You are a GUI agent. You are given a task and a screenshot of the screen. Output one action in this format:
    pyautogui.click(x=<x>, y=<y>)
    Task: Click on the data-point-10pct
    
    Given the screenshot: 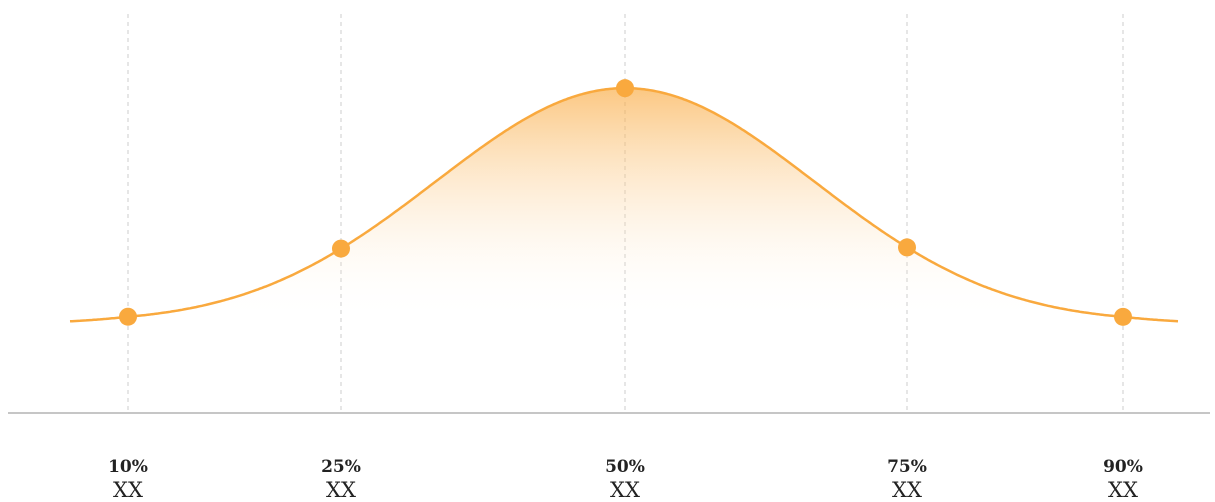 What is the action you would take?
    pyautogui.click(x=128, y=316)
    